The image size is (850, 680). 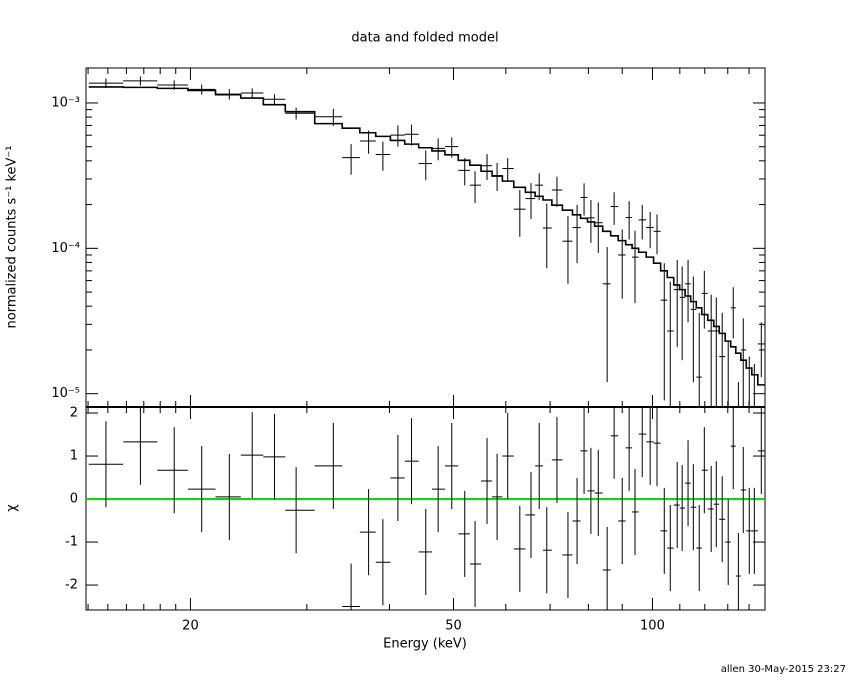 What do you see at coordinates (190, 626) in the screenshot?
I see `x-tick-label: 20` at bounding box center [190, 626].